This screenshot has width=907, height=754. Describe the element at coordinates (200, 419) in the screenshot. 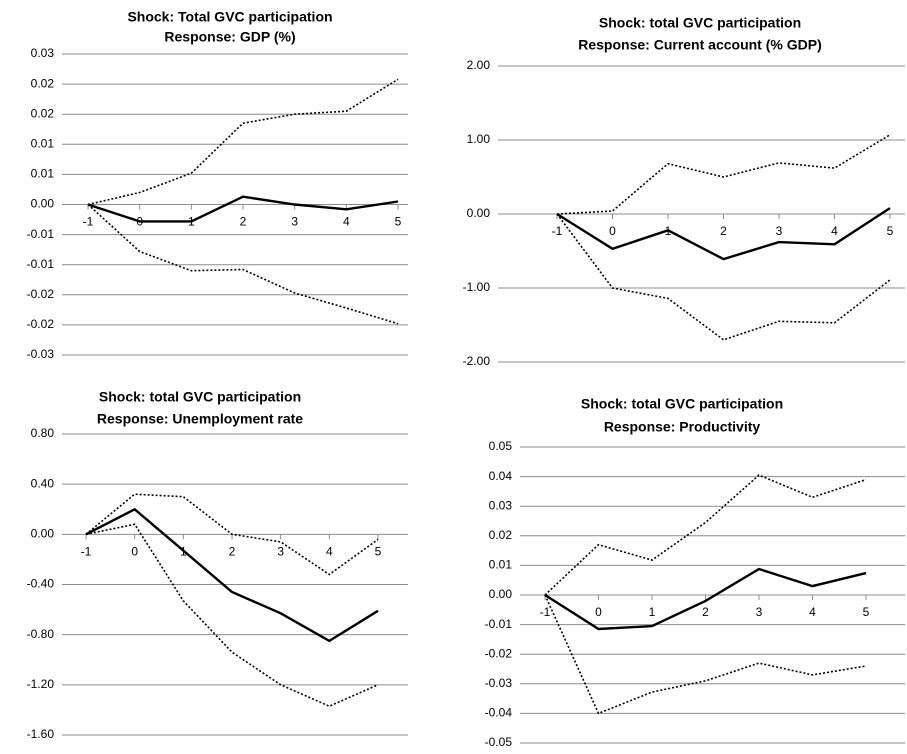

I see `chart-subtitle: Response: Unemployment rate` at that location.